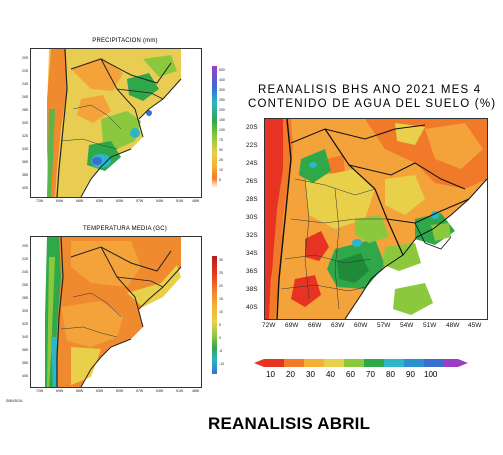  What do you see at coordinates (196, 201) in the screenshot?
I see `precip-lon-tick: 48W` at bounding box center [196, 201].